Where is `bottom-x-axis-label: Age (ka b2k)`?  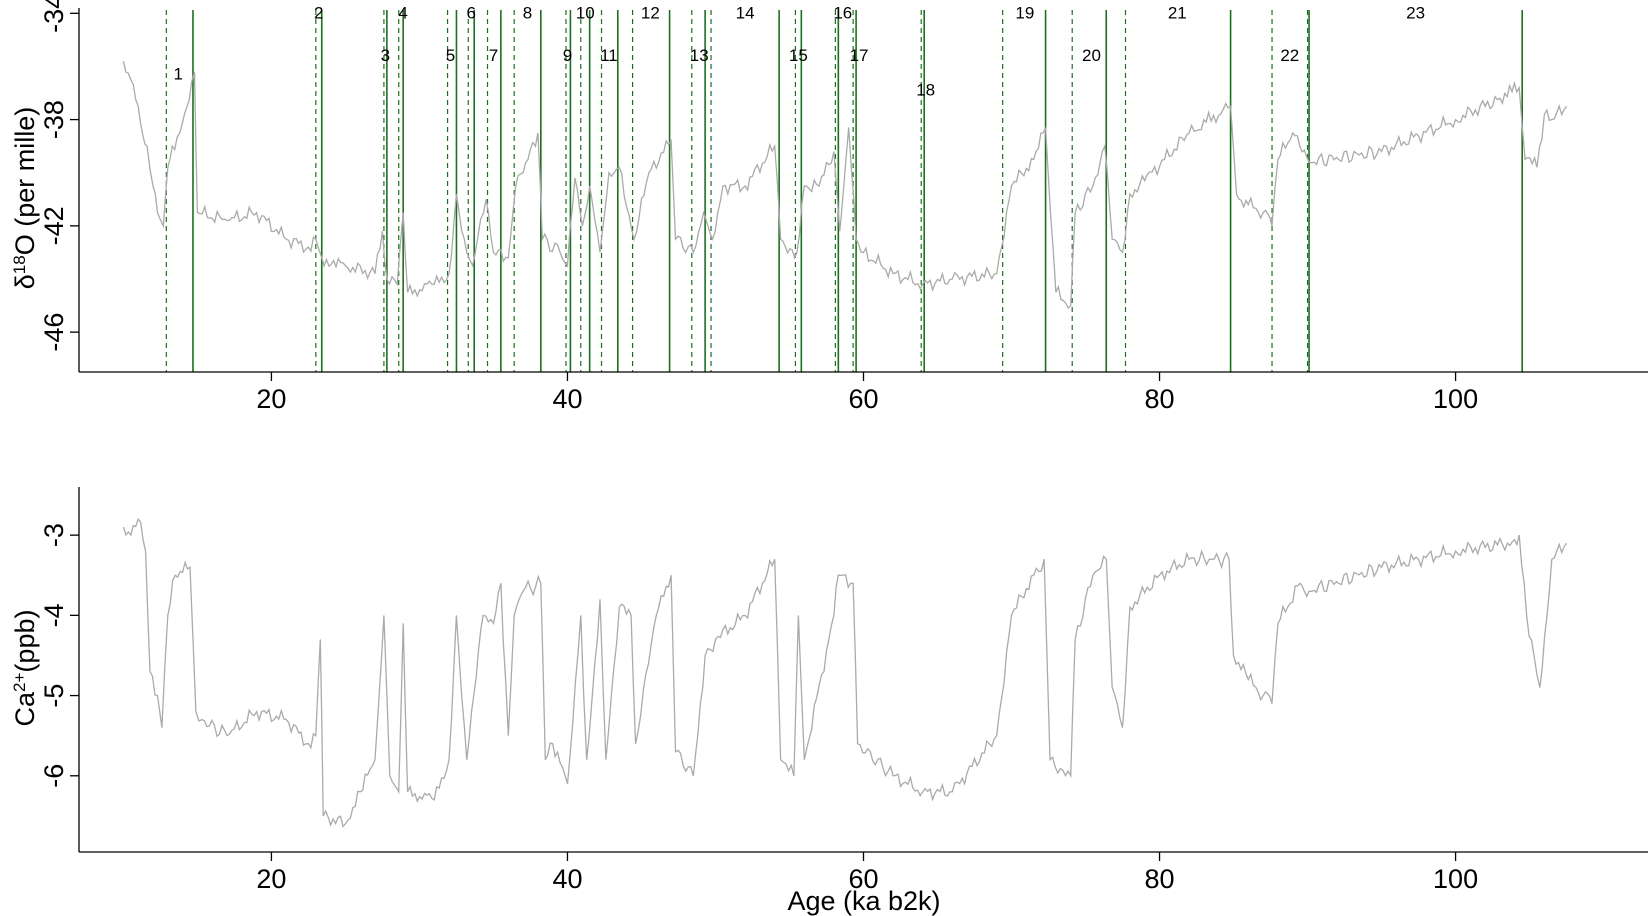 bottom-x-axis-label: Age (ka b2k) is located at coordinates (863, 901).